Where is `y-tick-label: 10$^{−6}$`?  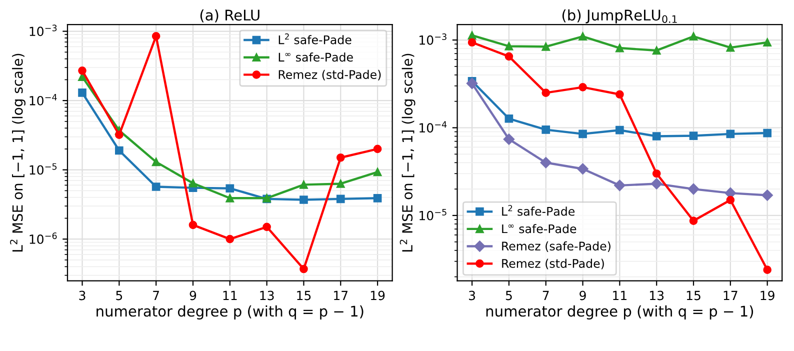 y-tick-label: 10$^{−6}$ is located at coordinates (43, 238).